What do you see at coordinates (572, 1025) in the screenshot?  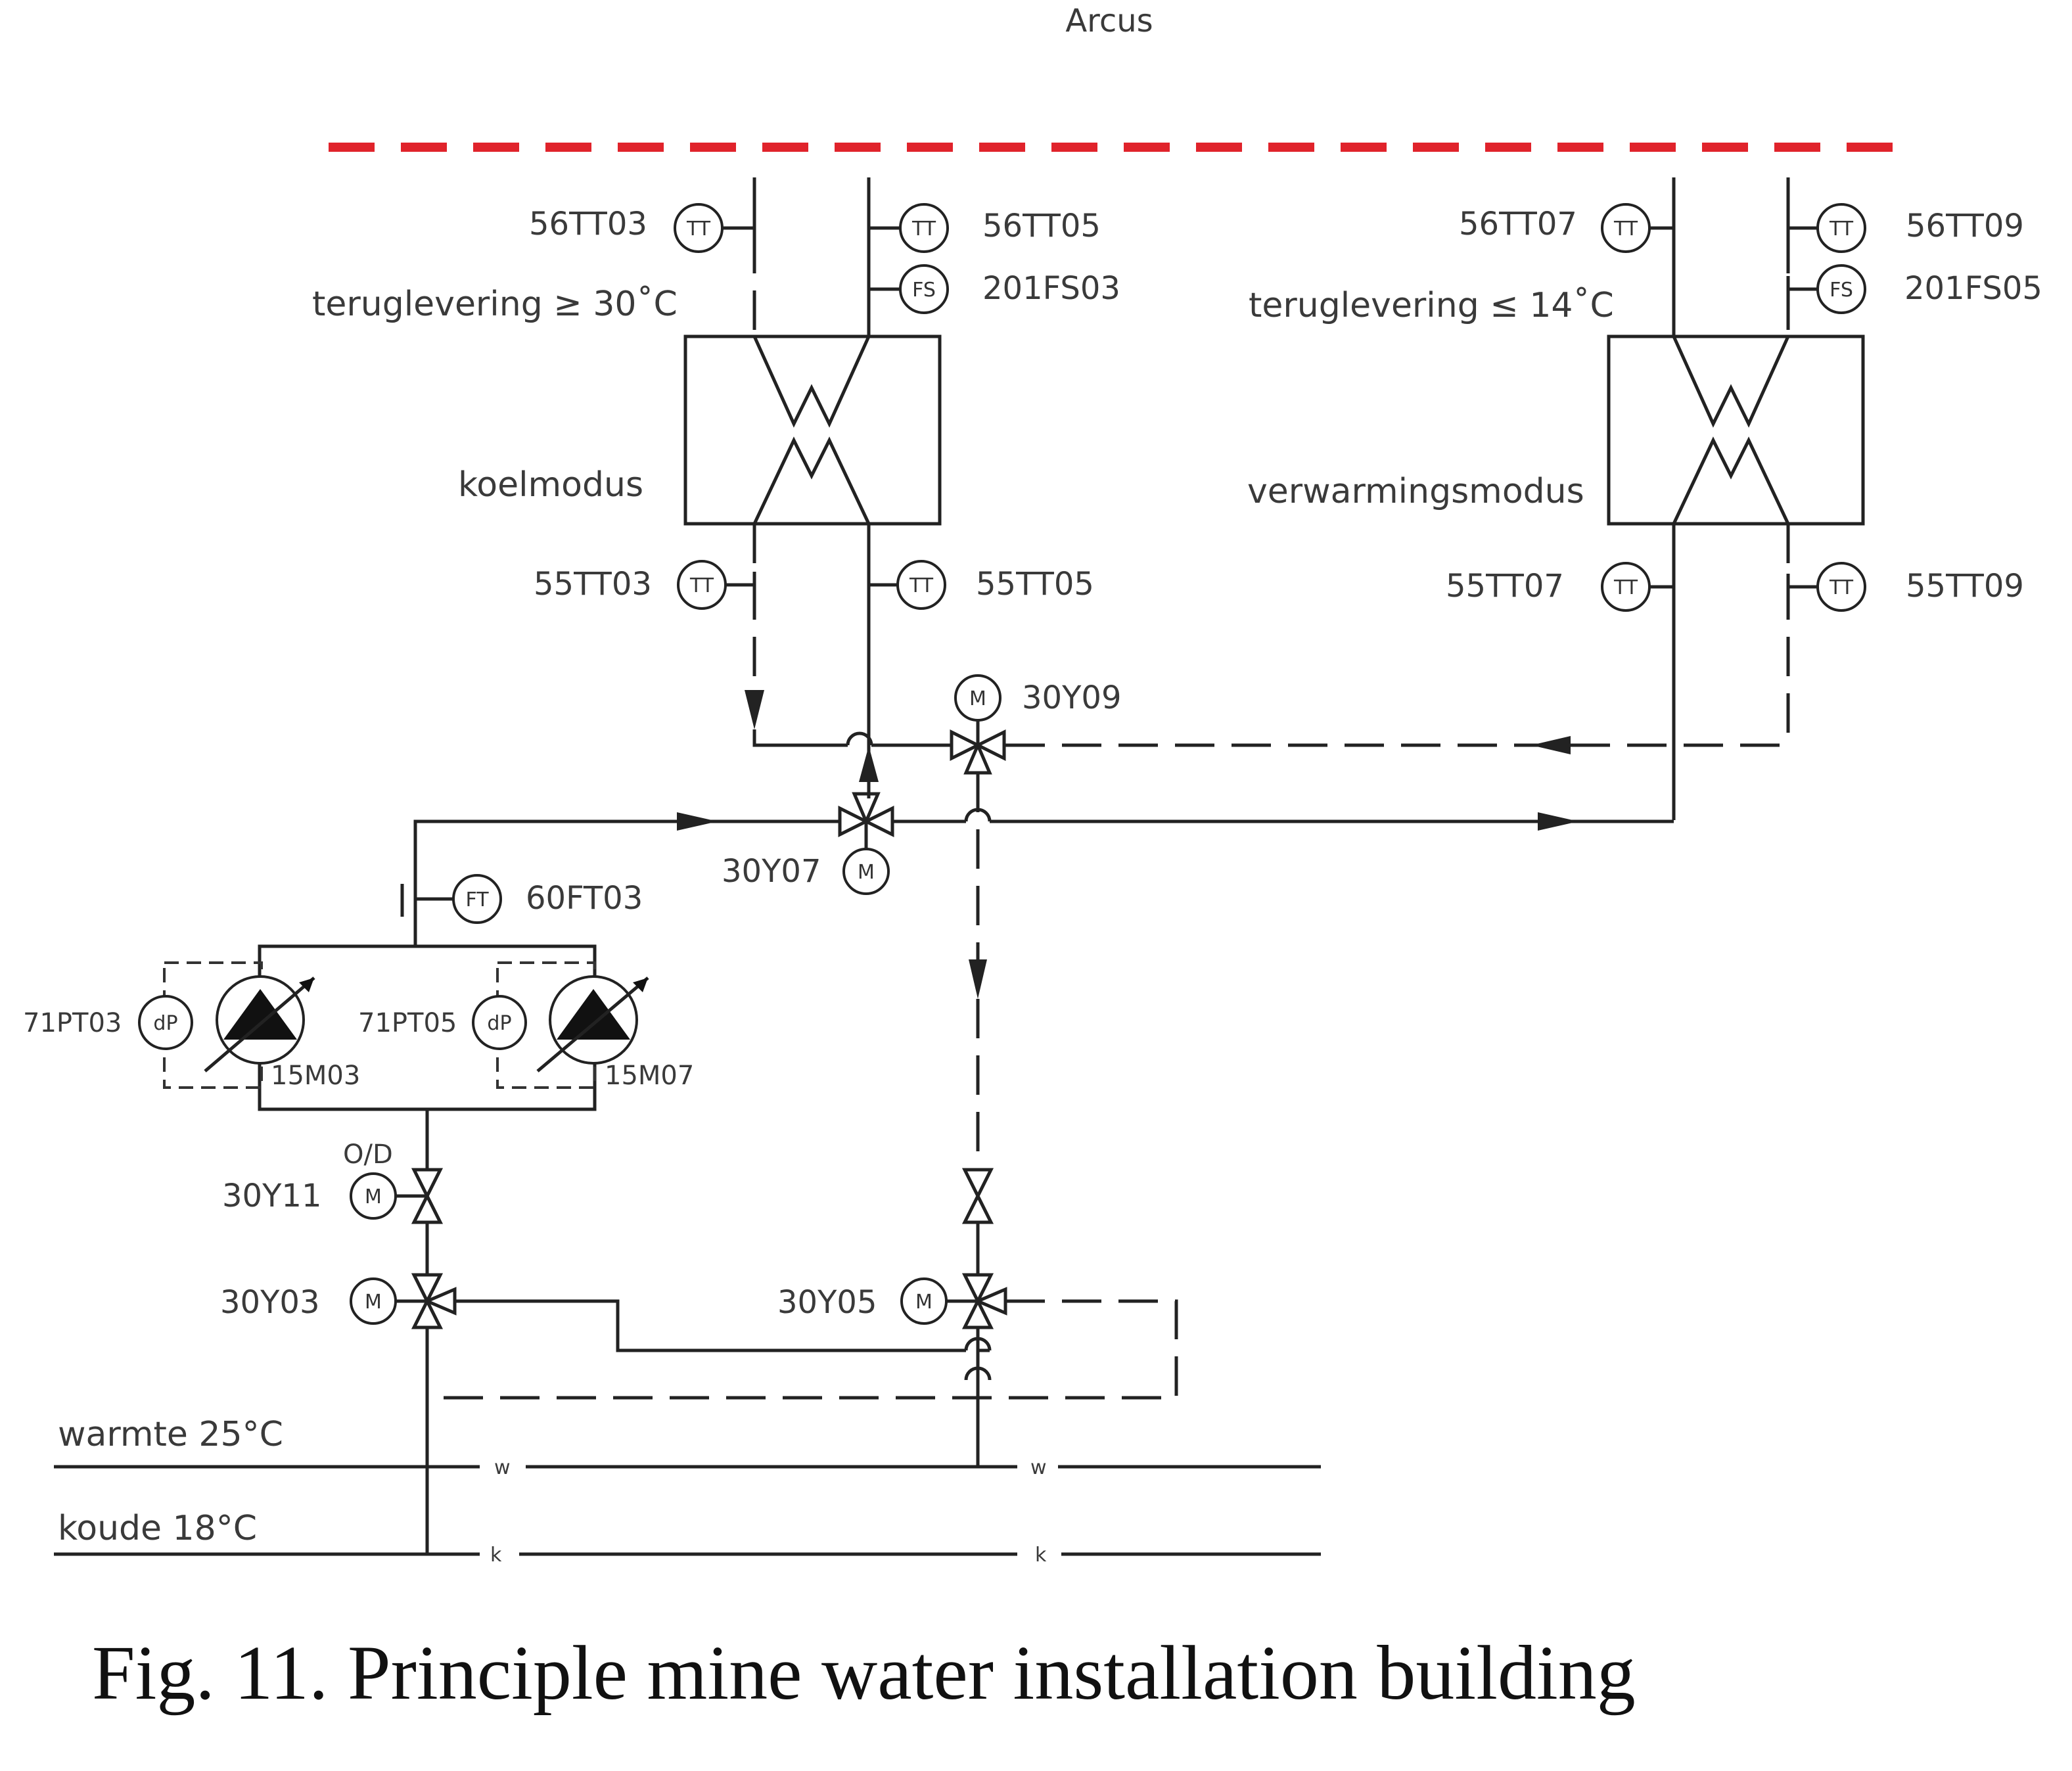 I see `pump-15M07` at bounding box center [572, 1025].